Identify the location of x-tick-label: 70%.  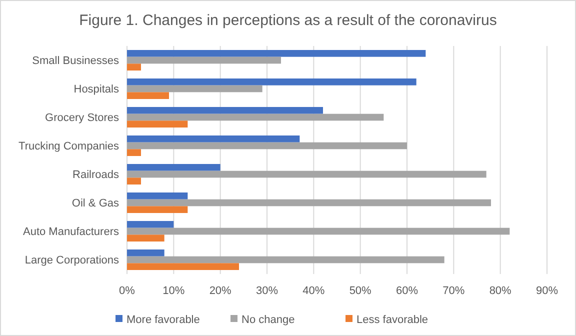
(453, 291).